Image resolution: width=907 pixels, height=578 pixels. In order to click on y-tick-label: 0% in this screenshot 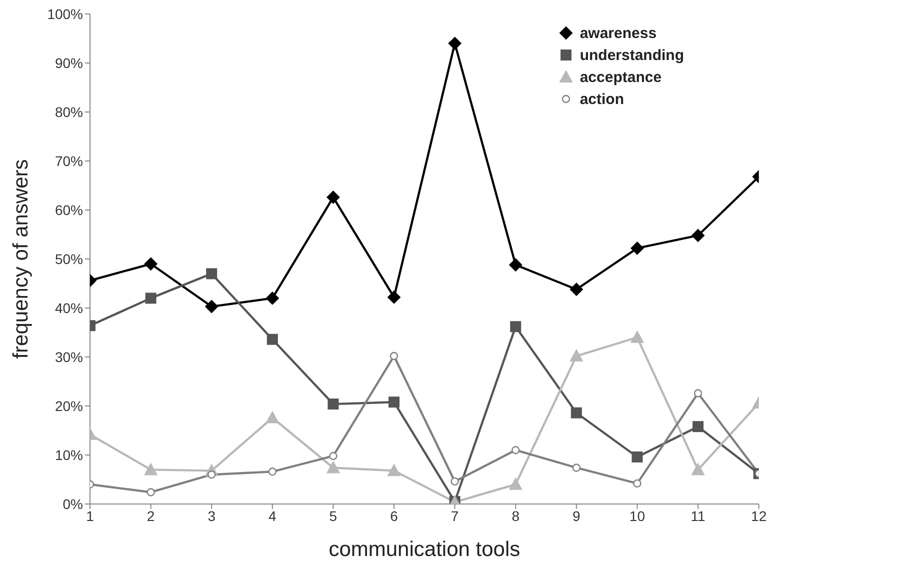, I will do `click(72, 504)`.